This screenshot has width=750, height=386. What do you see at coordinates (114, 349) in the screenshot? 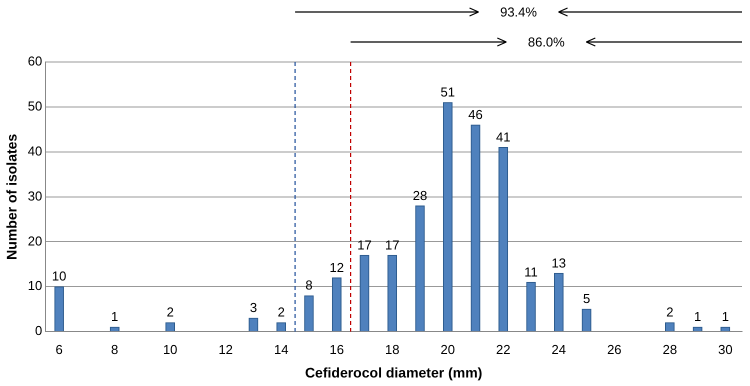
I see `x-tick-label: 8` at bounding box center [114, 349].